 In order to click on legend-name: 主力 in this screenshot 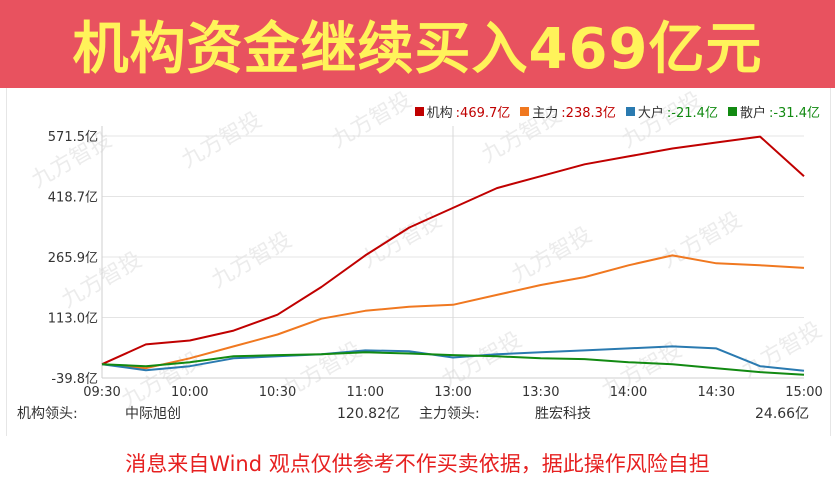, I will do `click(545, 113)`.